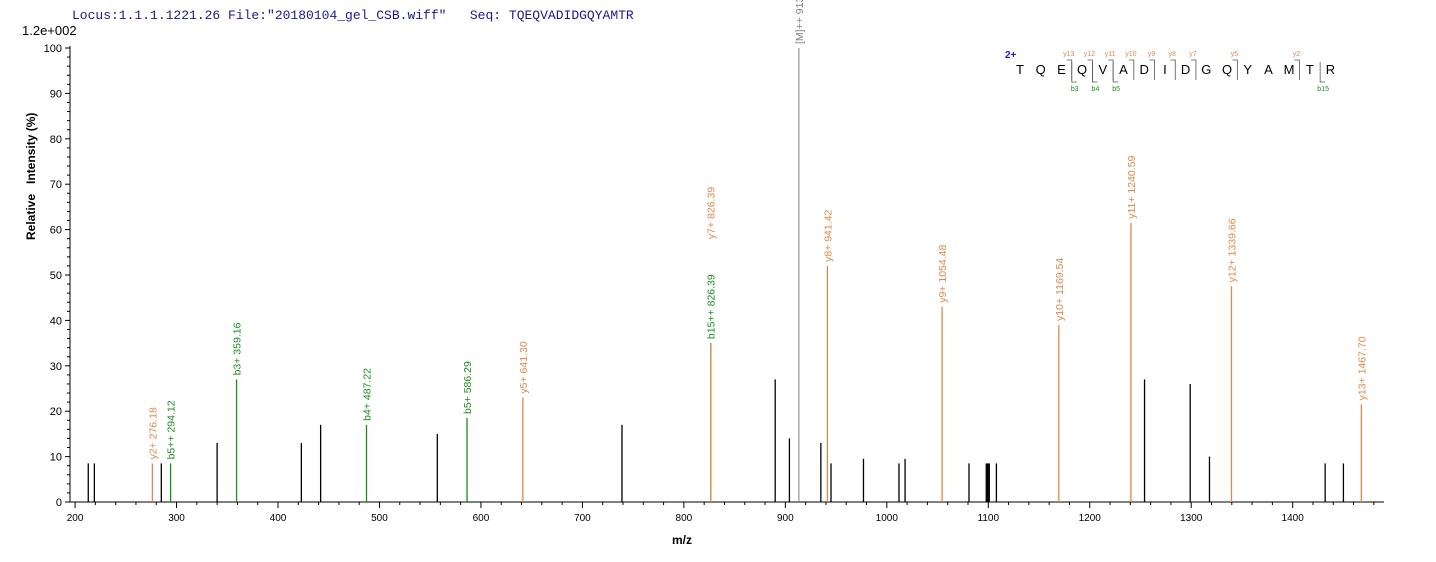 The height and width of the screenshot is (562, 1436). What do you see at coordinates (1191, 518) in the screenshot?
I see `x-tick-label: 1300` at bounding box center [1191, 518].